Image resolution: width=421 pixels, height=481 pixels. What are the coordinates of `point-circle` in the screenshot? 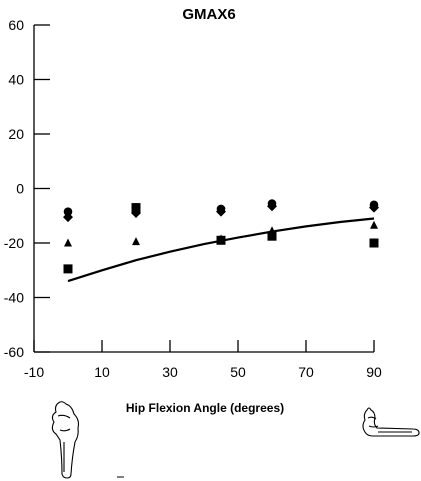 It's located at (68, 211).